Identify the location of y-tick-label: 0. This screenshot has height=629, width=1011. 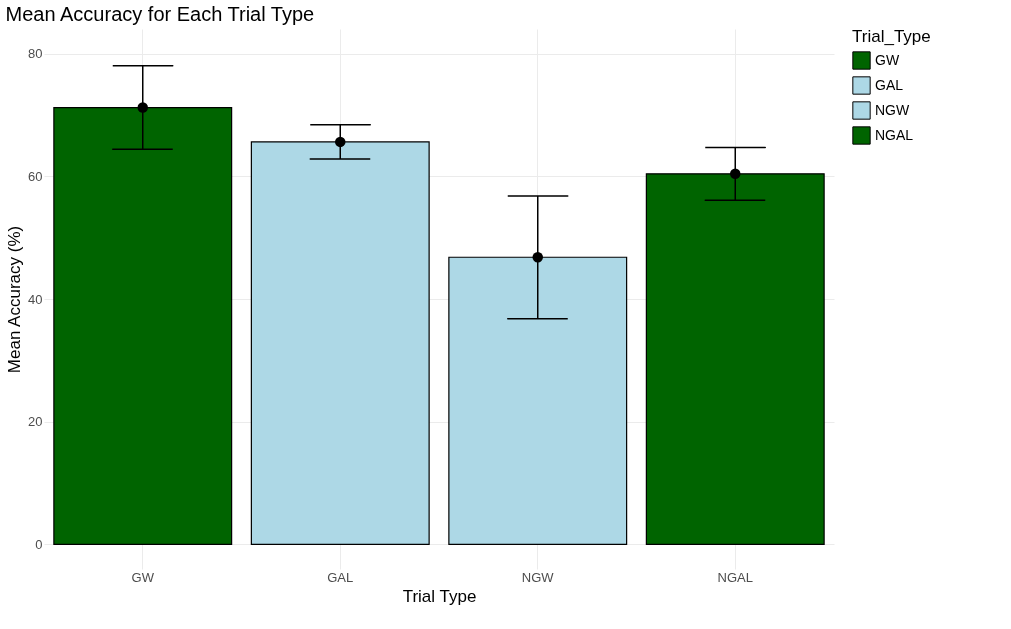
(39, 544).